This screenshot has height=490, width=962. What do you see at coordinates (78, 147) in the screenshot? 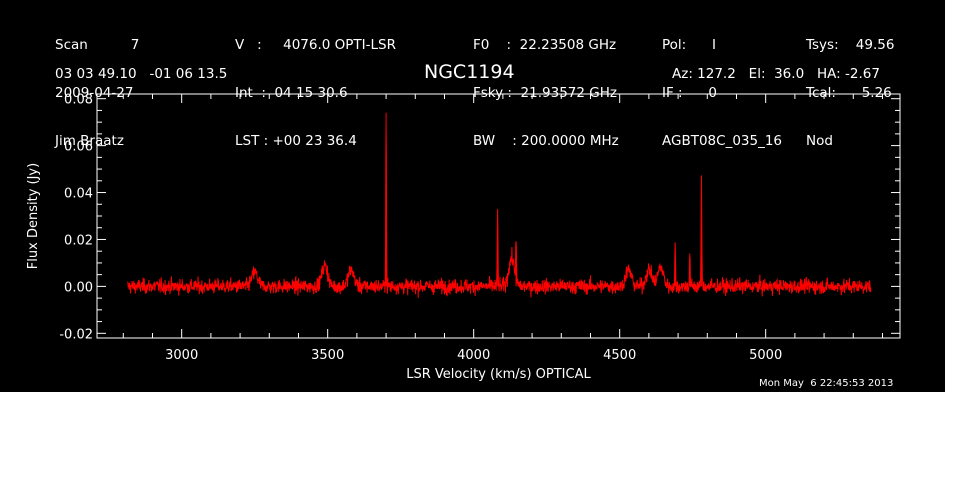
I see `y-tick-label: 0.06` at bounding box center [78, 147].